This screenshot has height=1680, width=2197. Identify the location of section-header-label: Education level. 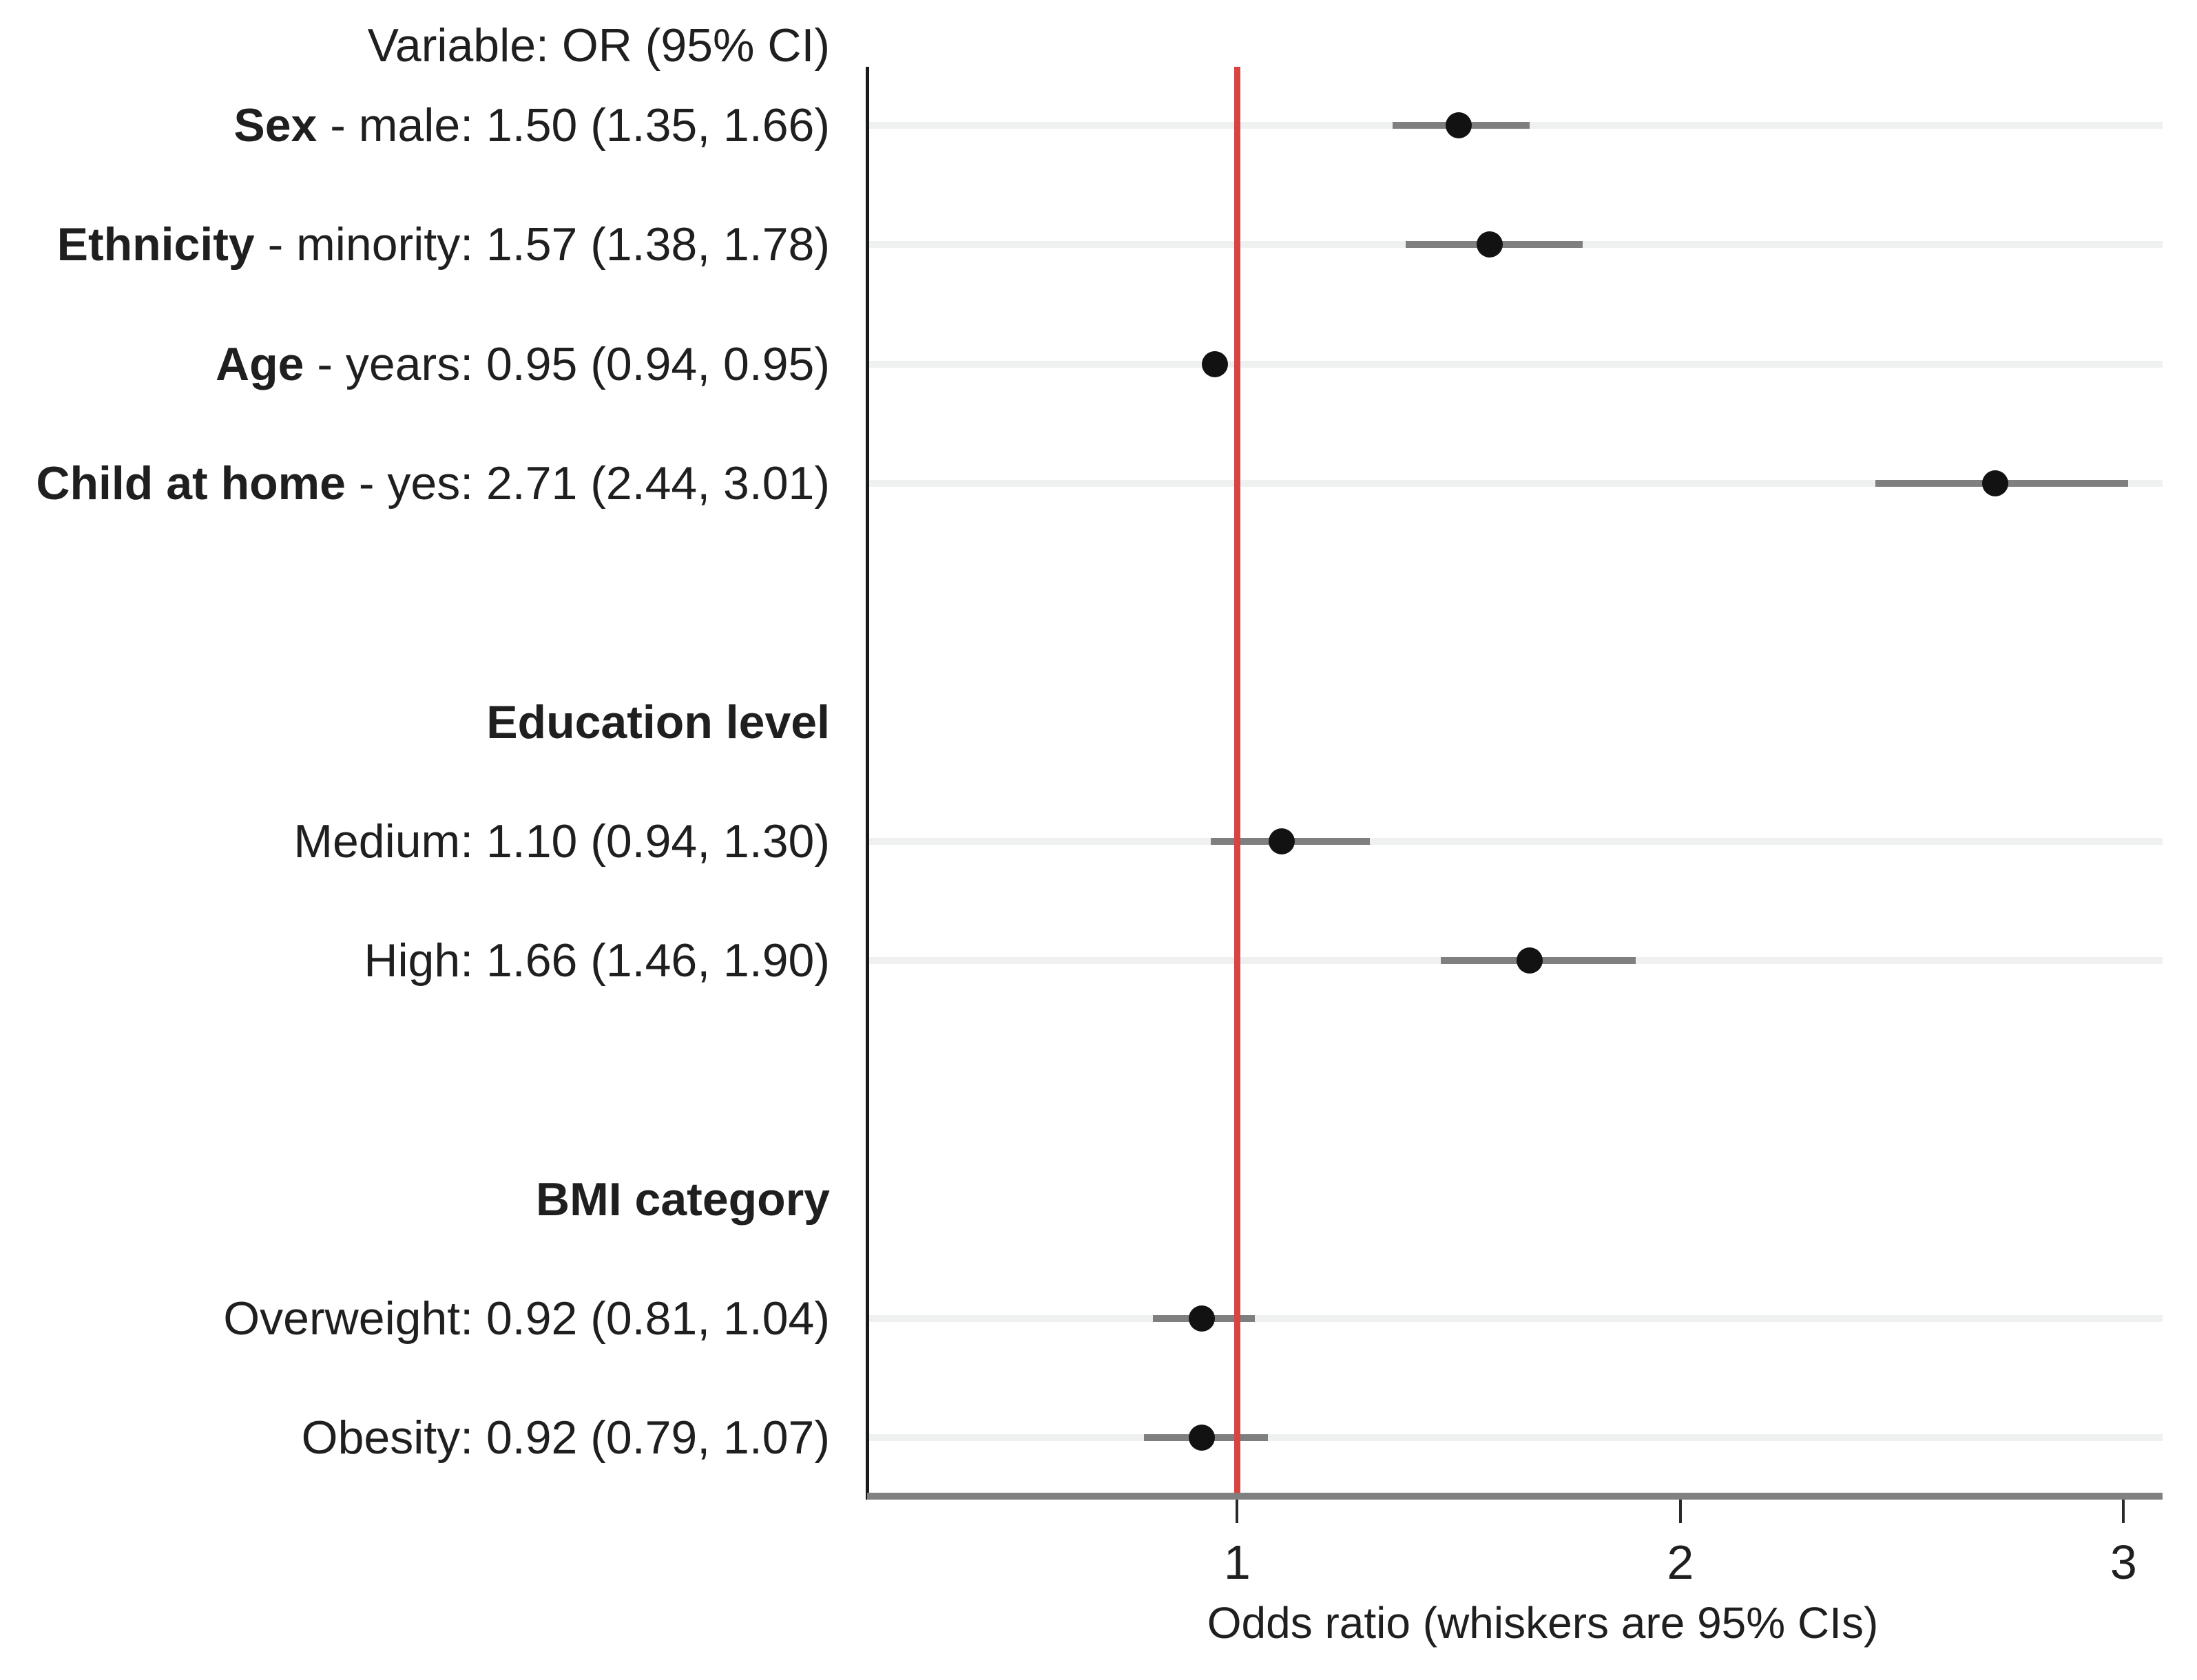
(658, 721).